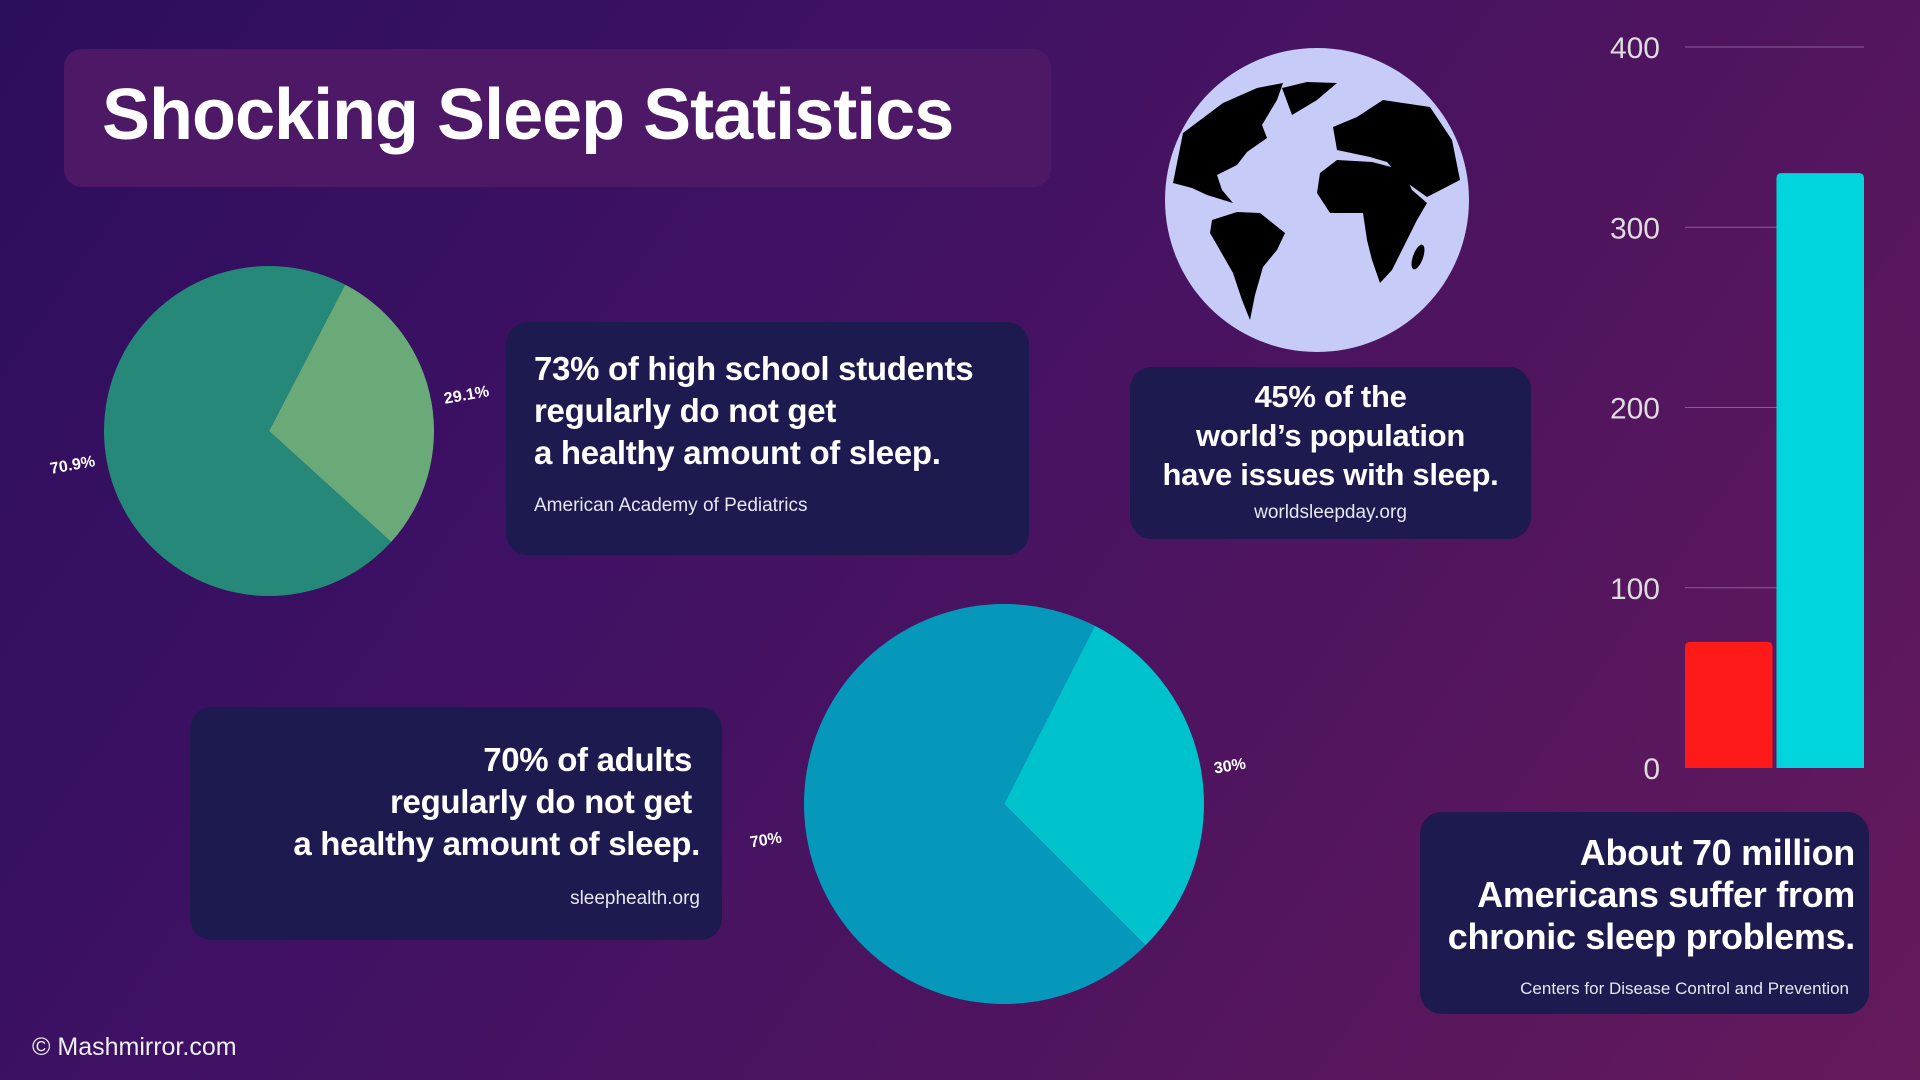 The height and width of the screenshot is (1080, 1920). I want to click on y-tick-label: 0, so click(1651, 769).